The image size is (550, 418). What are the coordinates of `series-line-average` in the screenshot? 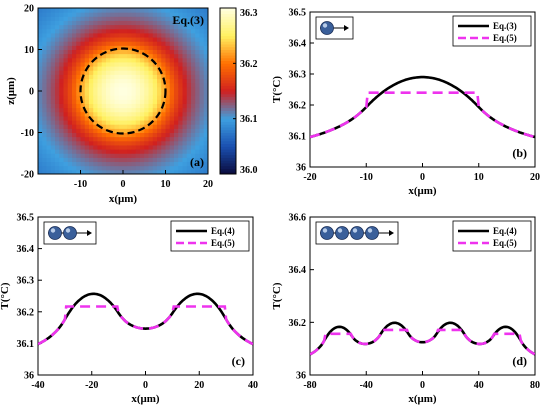 It's located at (422, 342).